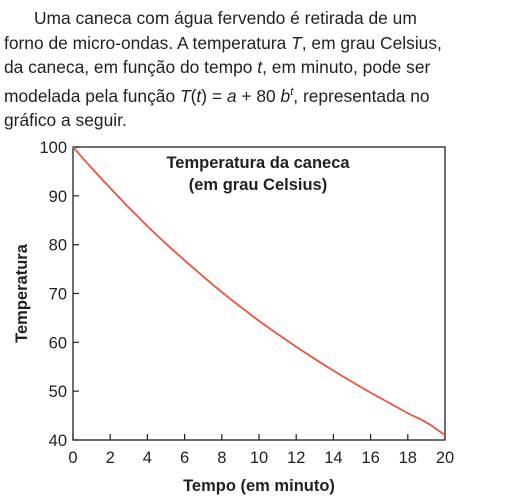 This screenshot has width=505, height=499. What do you see at coordinates (259, 486) in the screenshot?
I see `x-axis-title: Tempo (em minuto)` at bounding box center [259, 486].